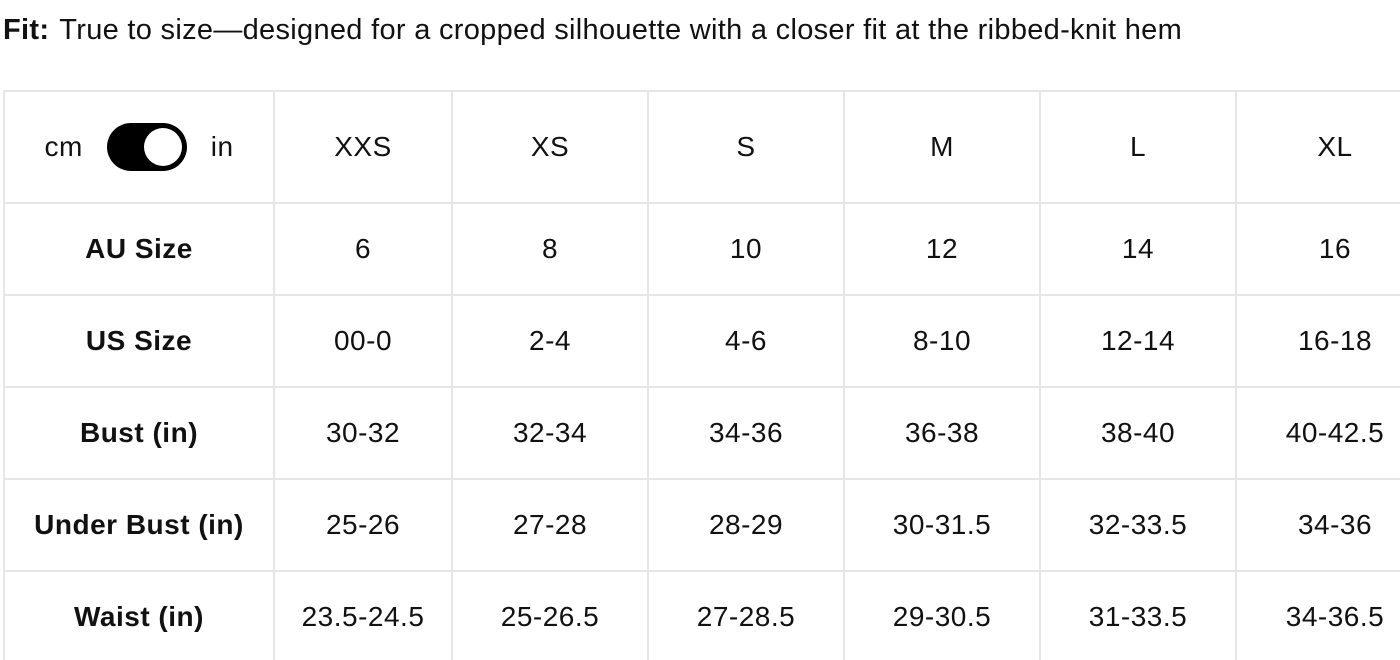 This screenshot has height=660, width=1400. I want to click on fit-label: Fit:, so click(26, 30).